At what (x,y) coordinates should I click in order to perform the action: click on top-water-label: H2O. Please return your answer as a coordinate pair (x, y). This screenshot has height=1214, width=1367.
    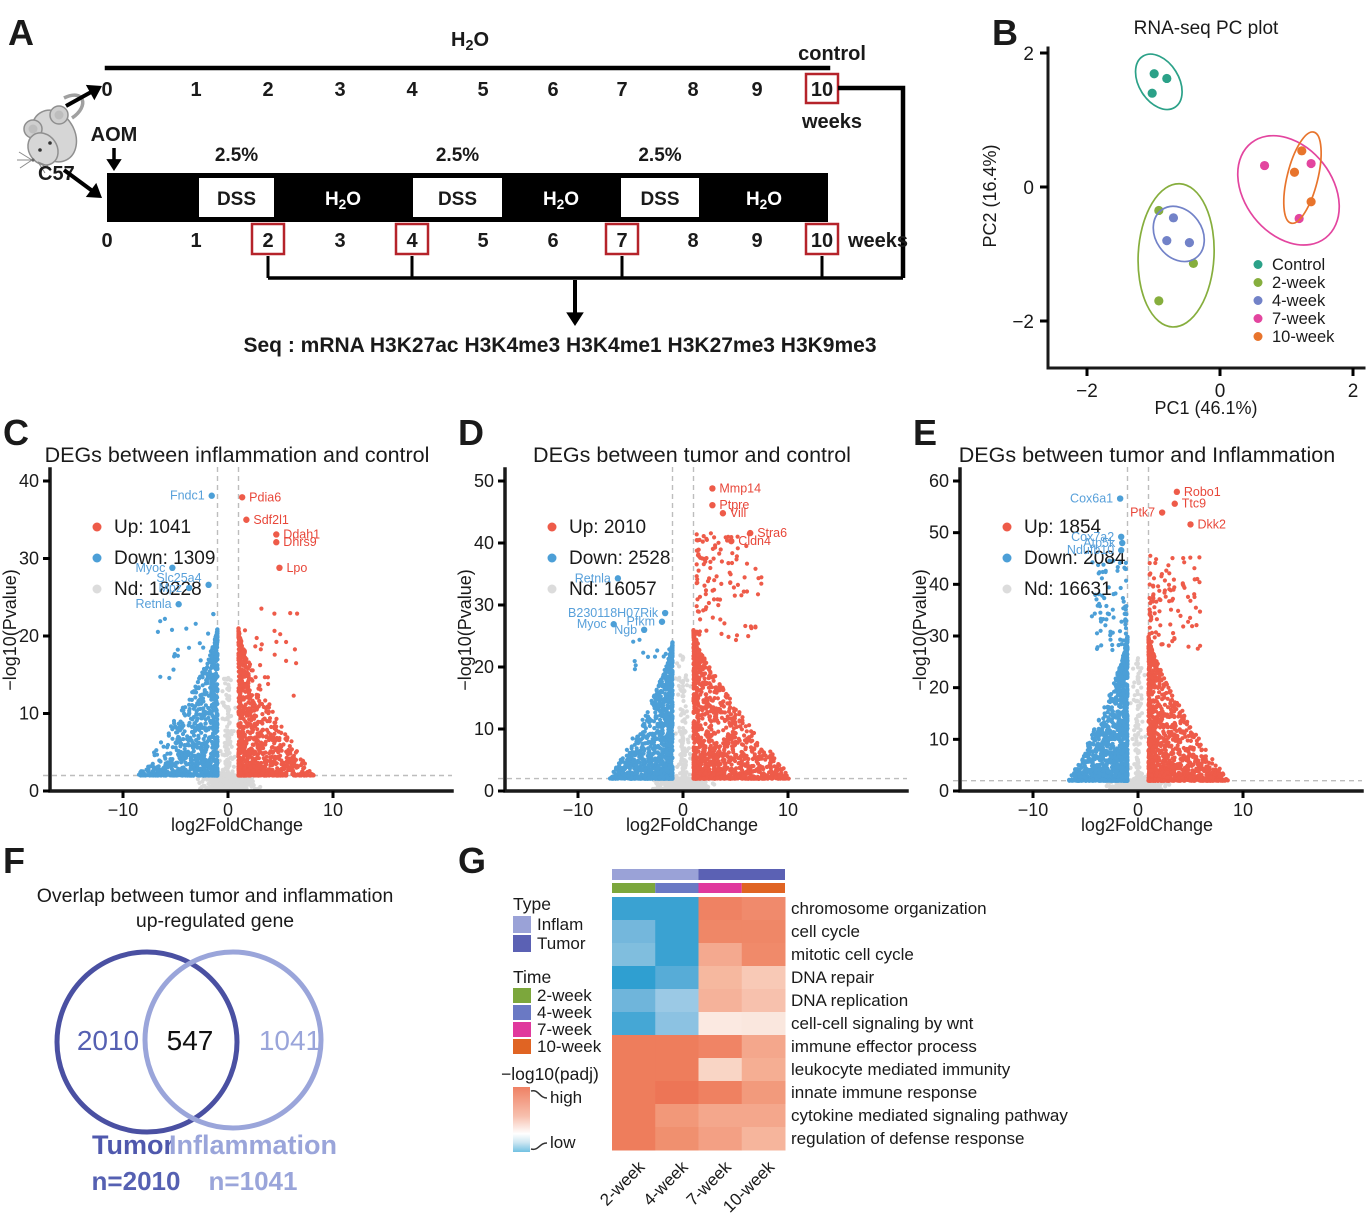
    Looking at the image, I should click on (470, 41).